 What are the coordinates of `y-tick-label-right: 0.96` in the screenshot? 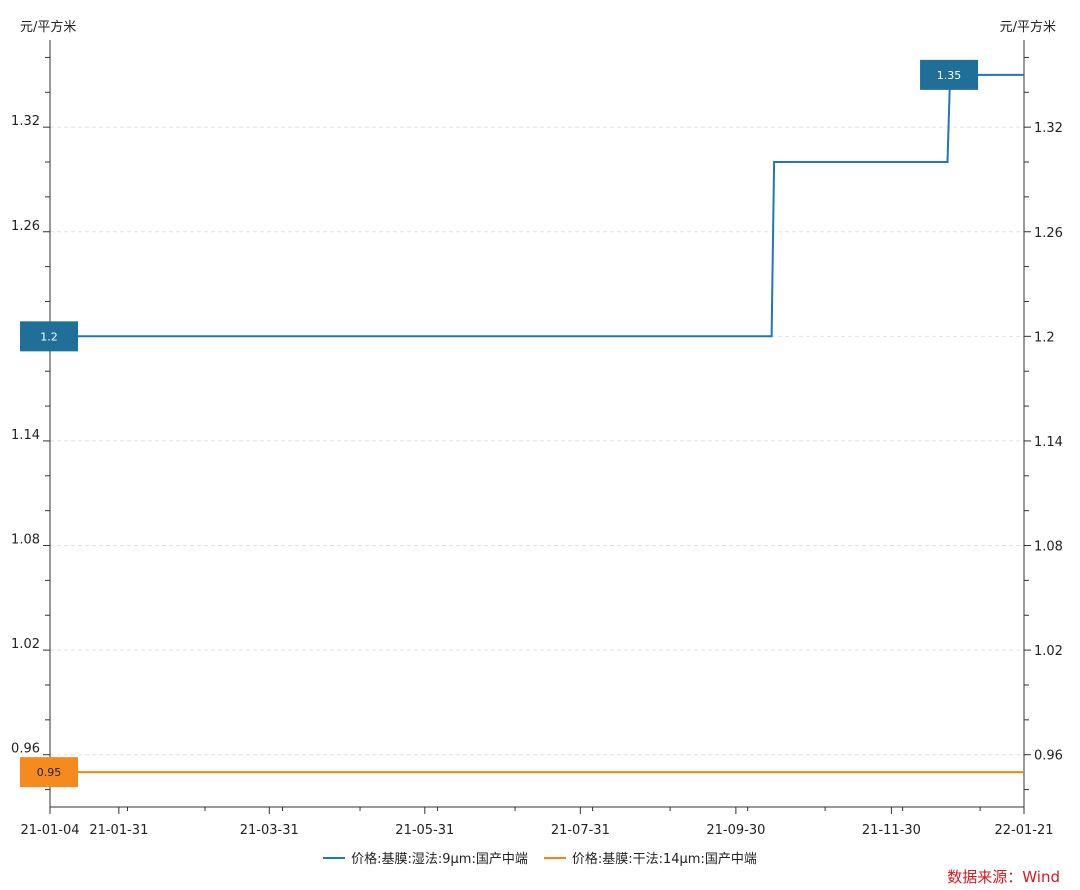 It's located at (1048, 756).